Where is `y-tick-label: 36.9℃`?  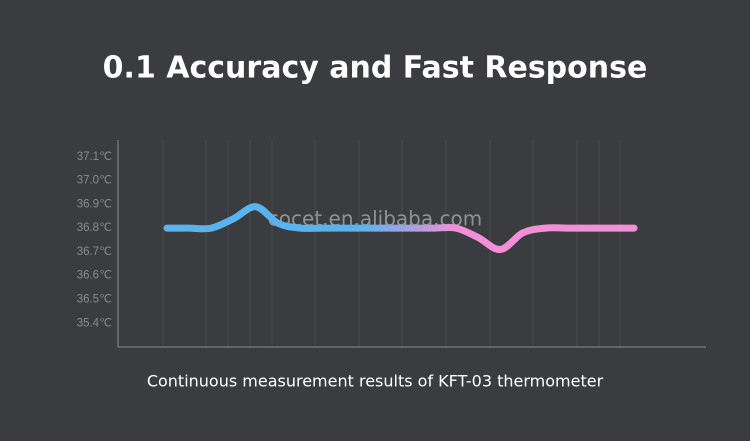
y-tick-label: 36.9℃ is located at coordinates (94, 204).